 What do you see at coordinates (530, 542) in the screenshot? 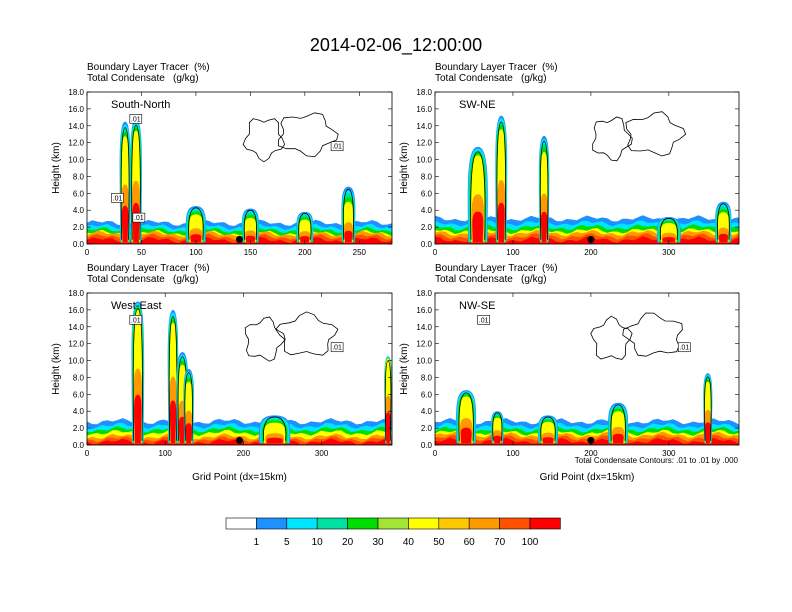
I see `colorbar-label: 100` at bounding box center [530, 542].